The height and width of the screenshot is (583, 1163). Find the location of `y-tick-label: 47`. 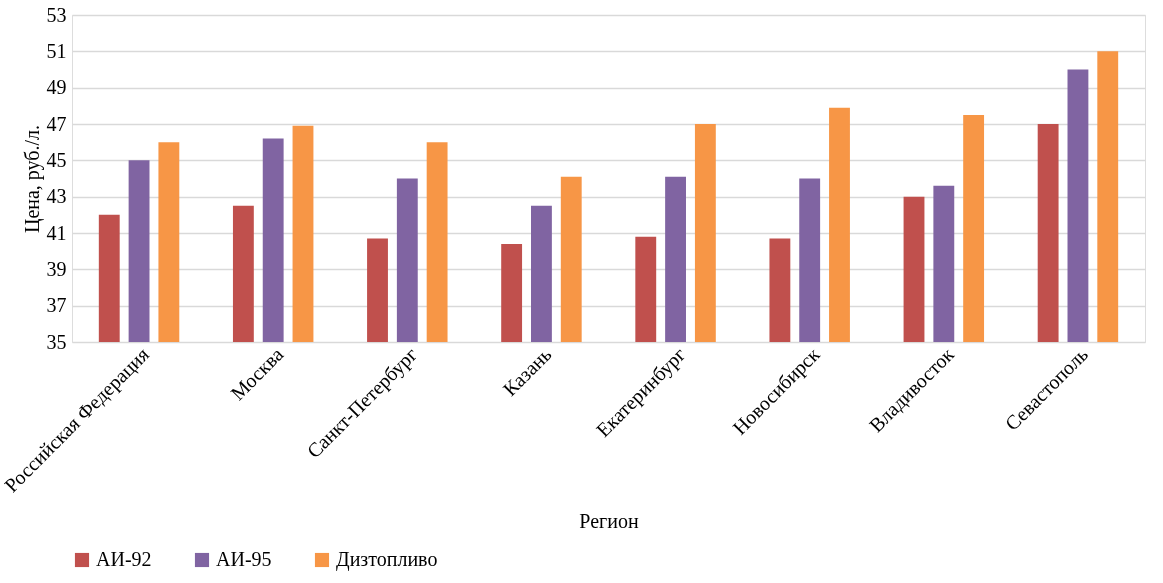

y-tick-label: 47 is located at coordinates (56, 123).